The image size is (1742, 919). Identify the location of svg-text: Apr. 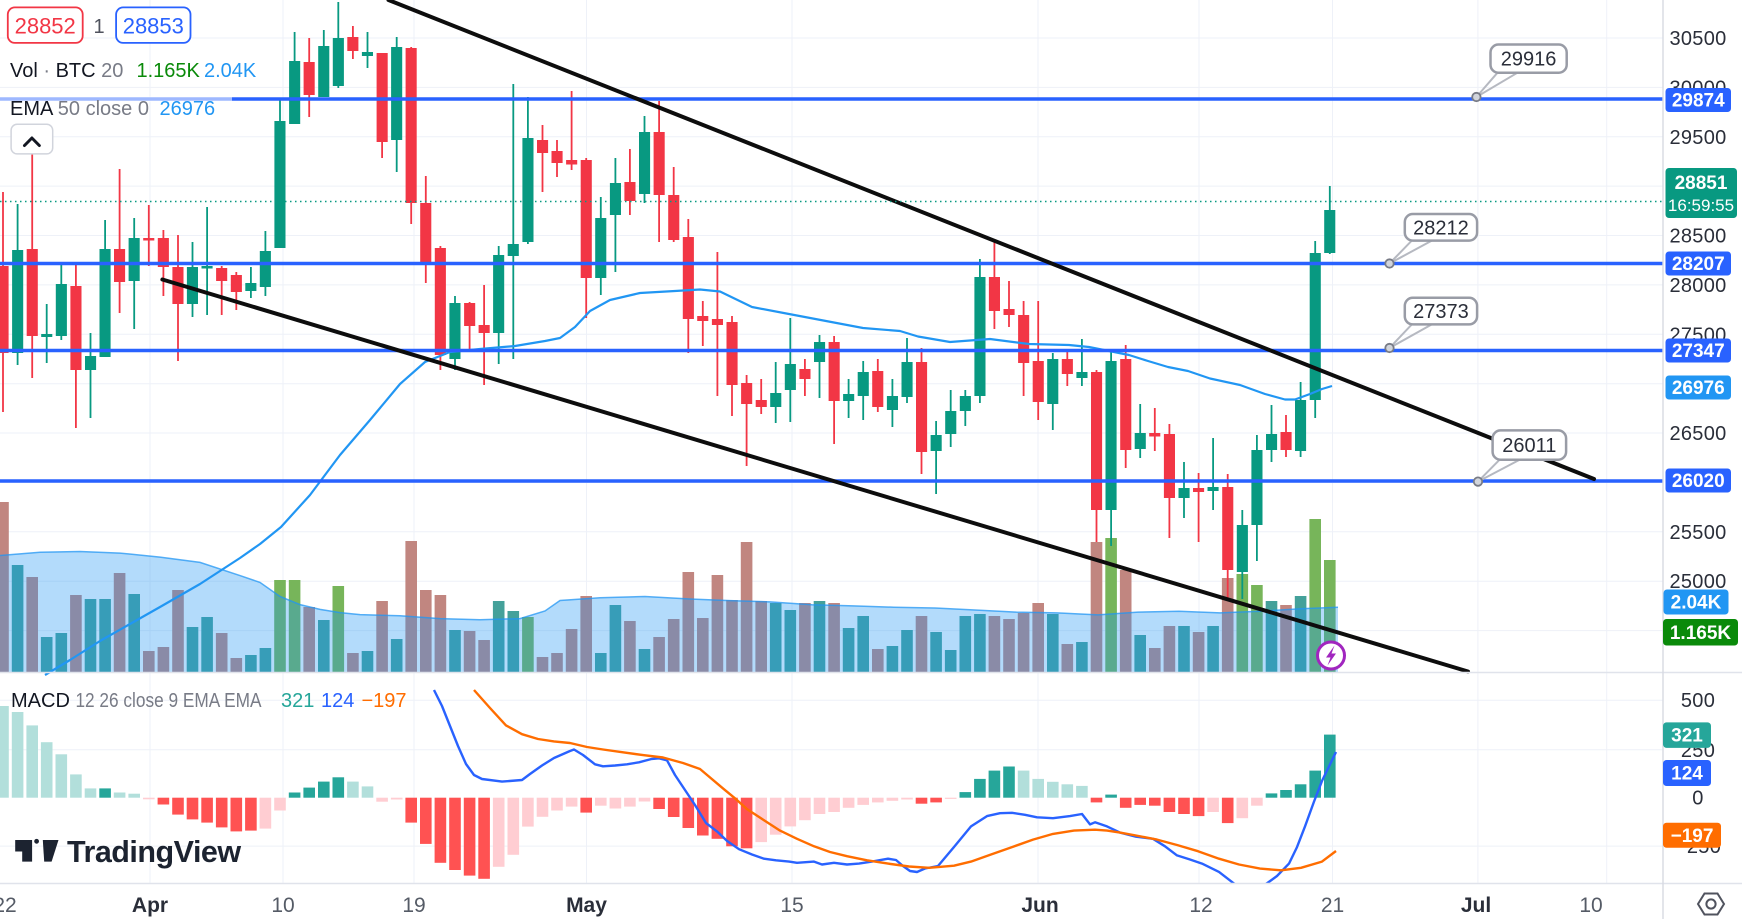
(150, 905).